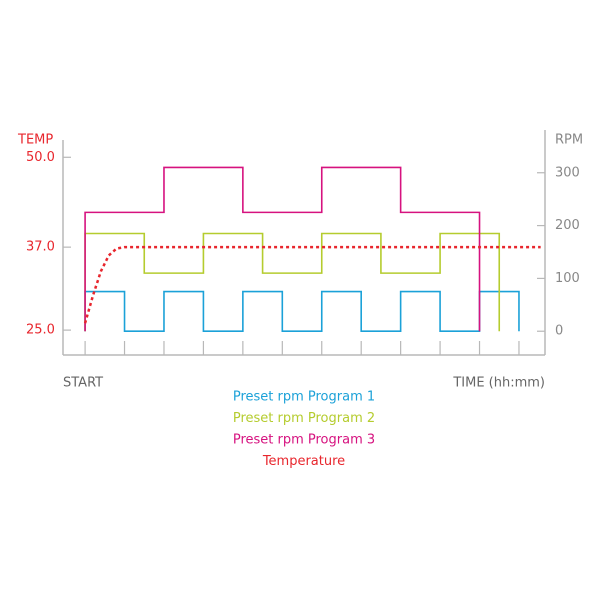 This screenshot has height=600, width=600. Describe the element at coordinates (35, 140) in the screenshot. I see `y-axis-title: TEMP` at that location.